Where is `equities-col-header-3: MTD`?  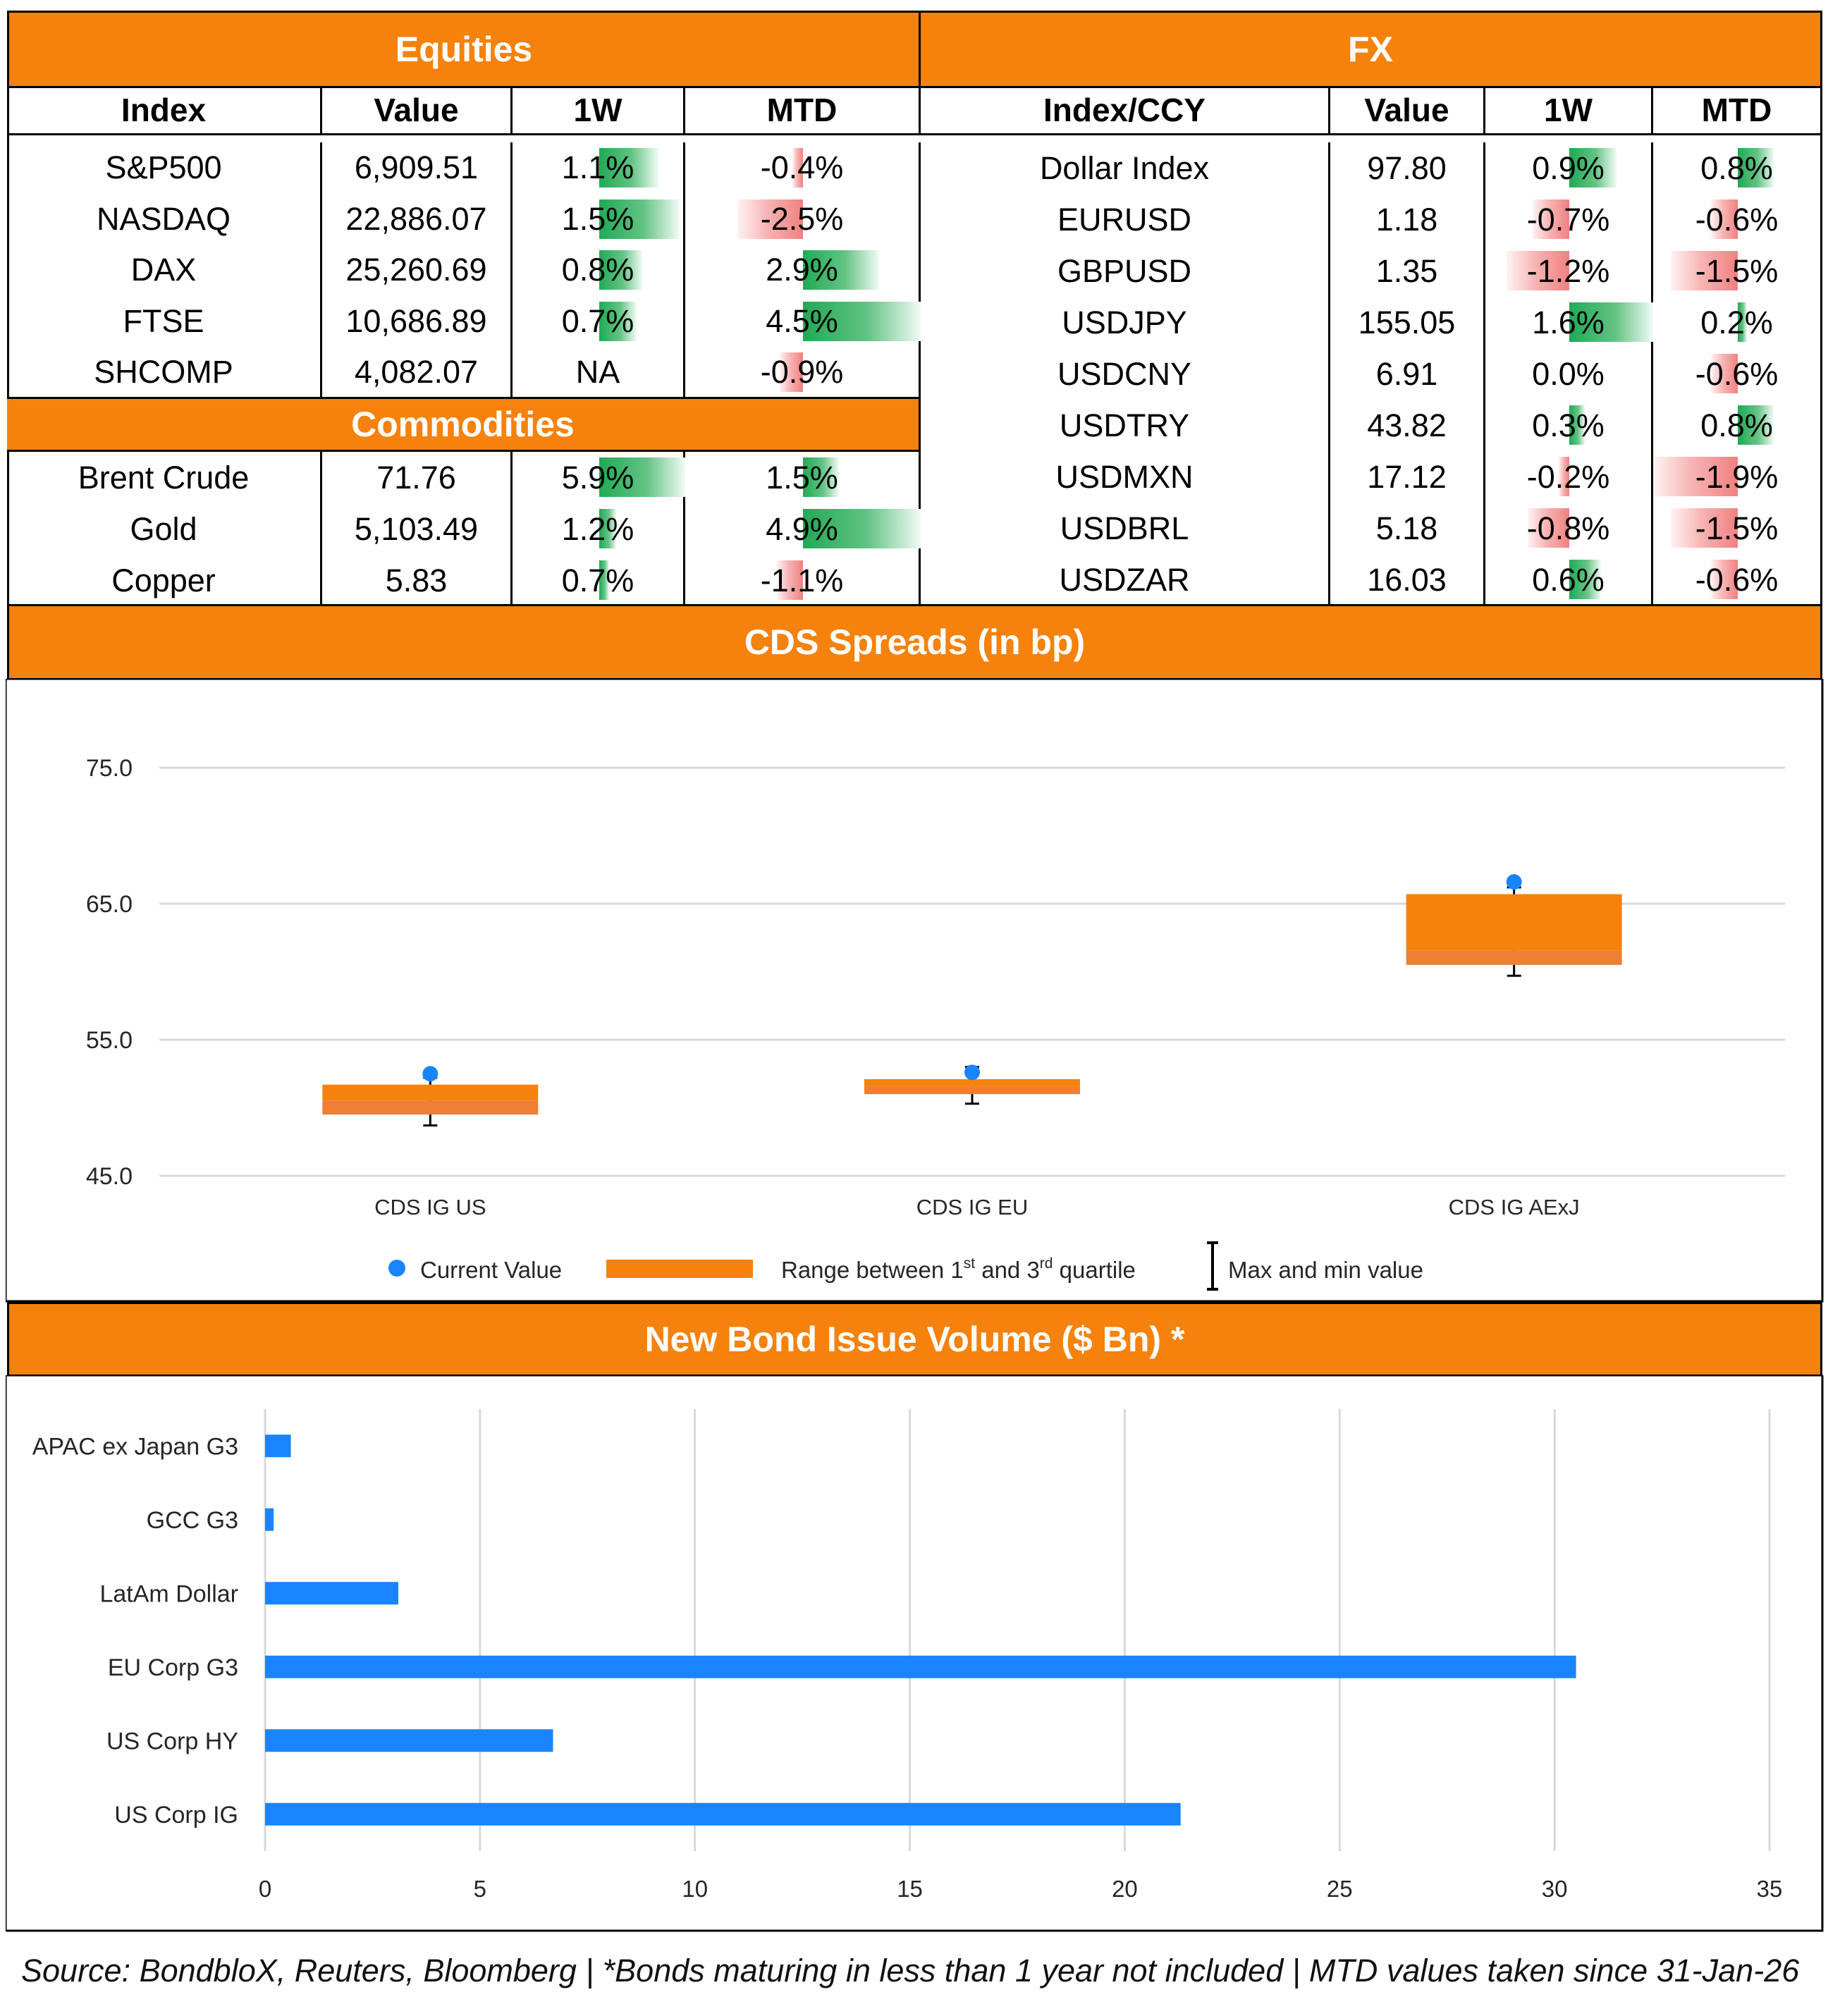
equities-col-header-3: MTD is located at coordinates (803, 110).